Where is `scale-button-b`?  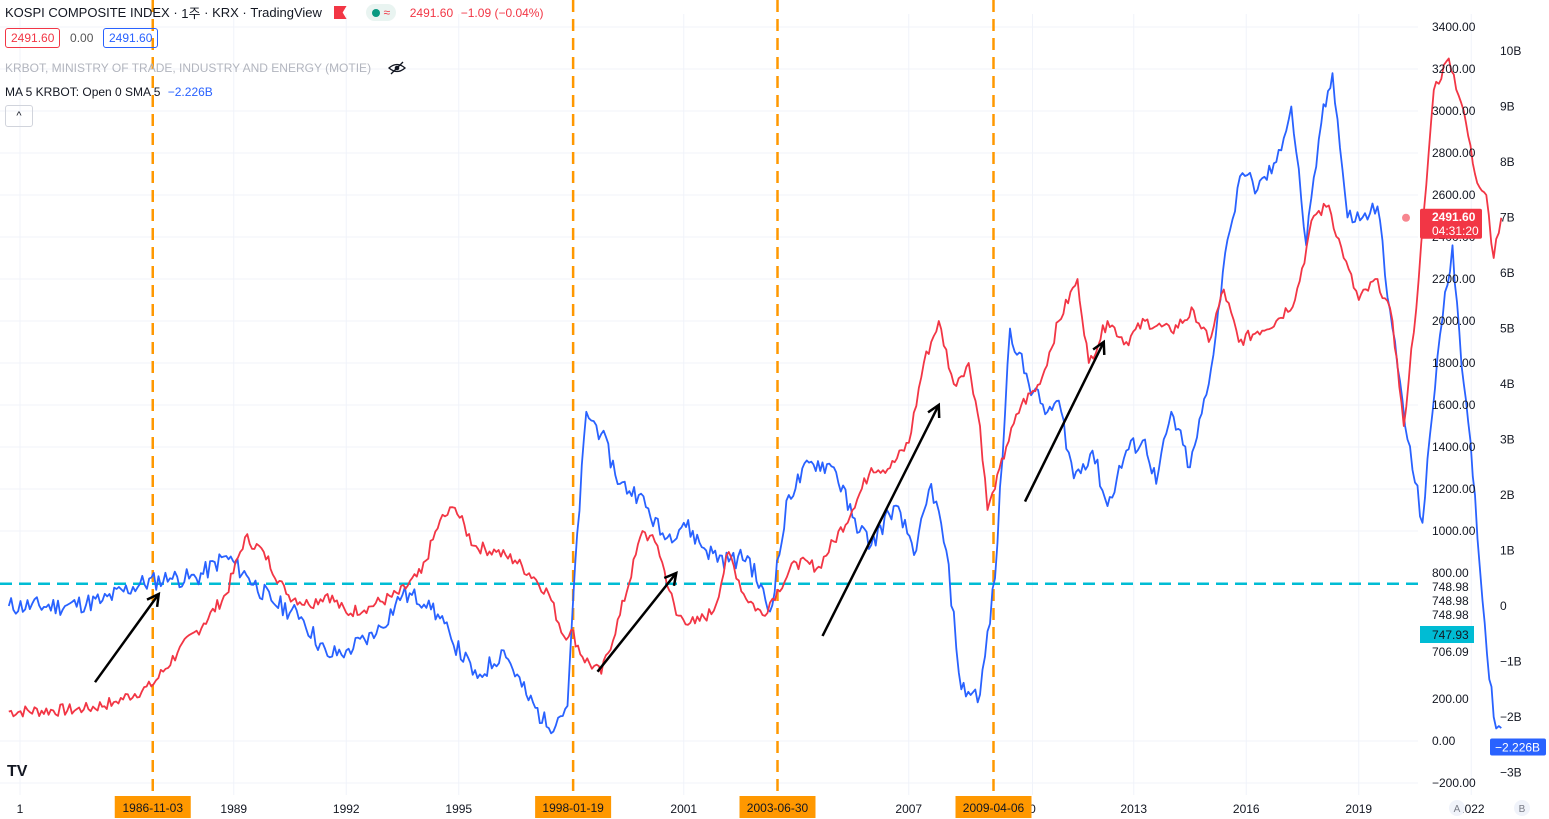
scale-button-b is located at coordinates (1522, 808).